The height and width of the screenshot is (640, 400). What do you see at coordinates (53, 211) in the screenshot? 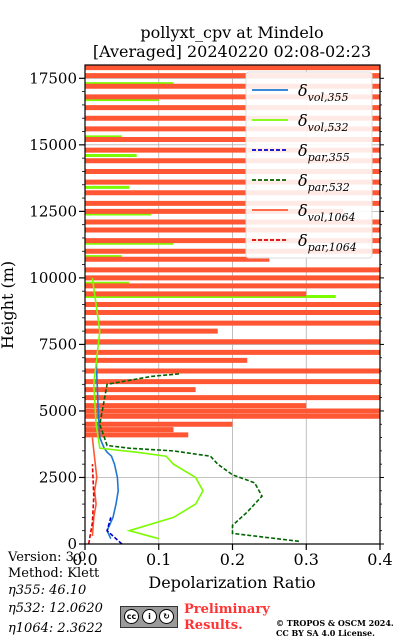
I see `y-tick-label: 12500` at bounding box center [53, 211].